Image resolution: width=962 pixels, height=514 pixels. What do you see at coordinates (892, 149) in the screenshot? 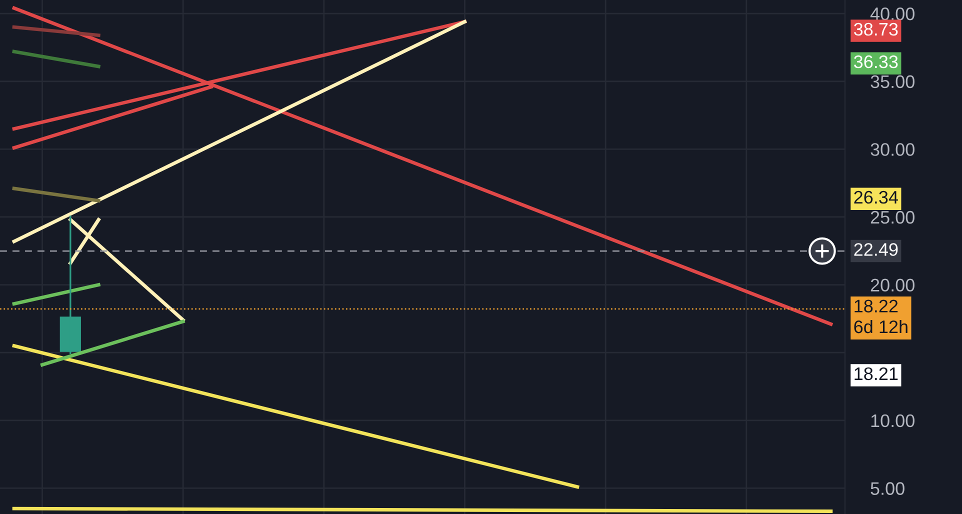
I see `y-tick-label: 30.00` at bounding box center [892, 149].